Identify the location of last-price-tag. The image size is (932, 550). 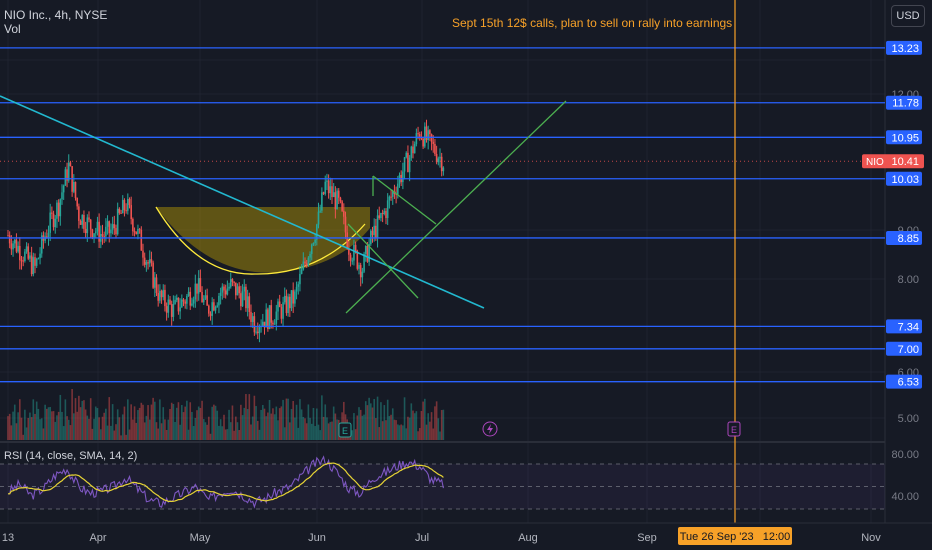
(893, 161).